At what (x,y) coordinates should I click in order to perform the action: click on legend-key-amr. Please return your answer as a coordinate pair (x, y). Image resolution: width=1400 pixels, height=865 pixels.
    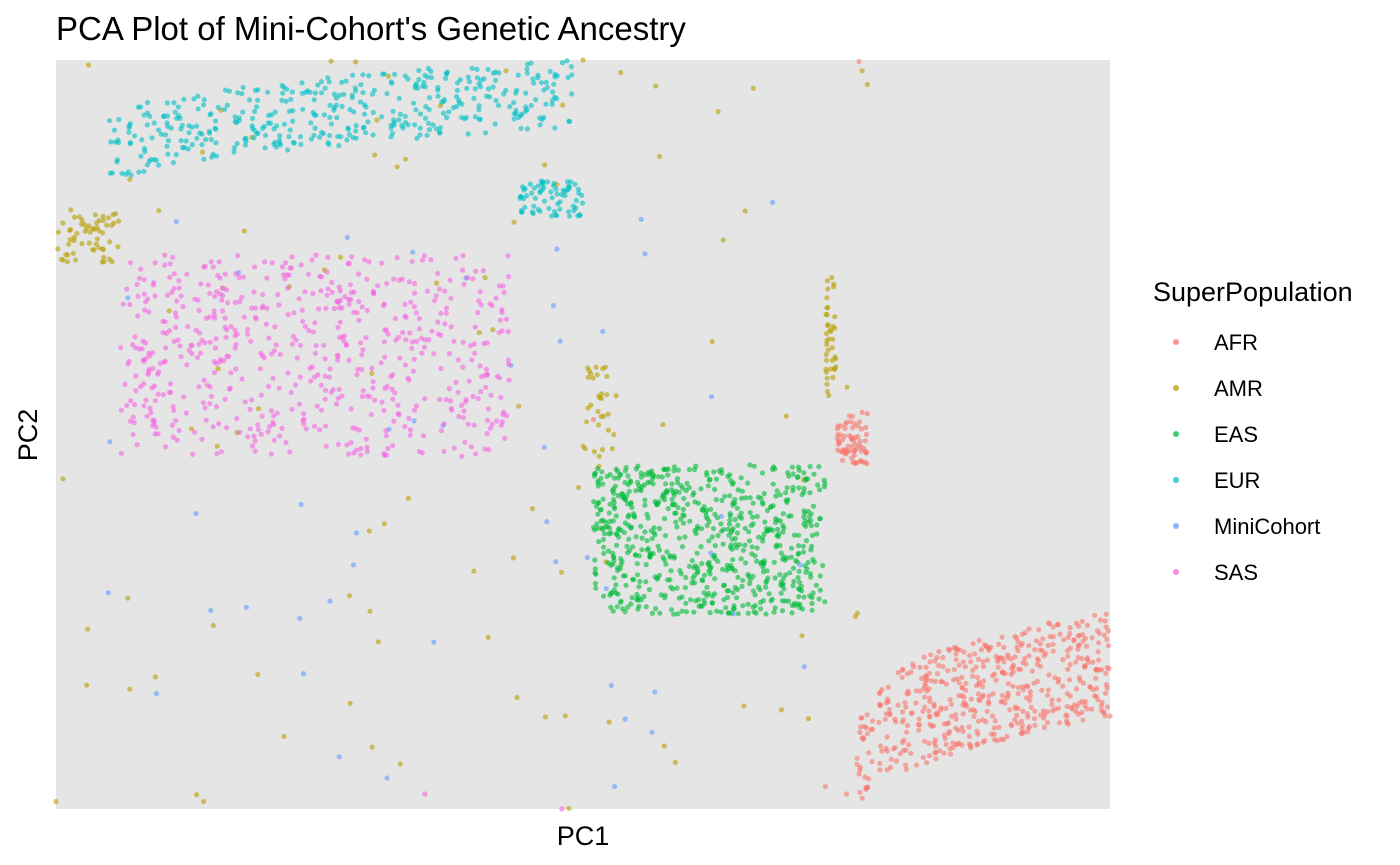
    Looking at the image, I should click on (1176, 388).